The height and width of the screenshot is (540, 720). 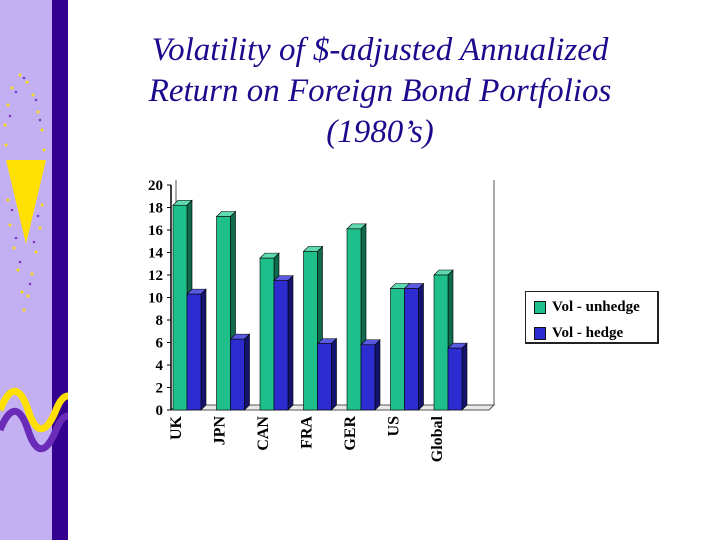 I want to click on bar-side-hedged-UK, so click(x=203, y=349).